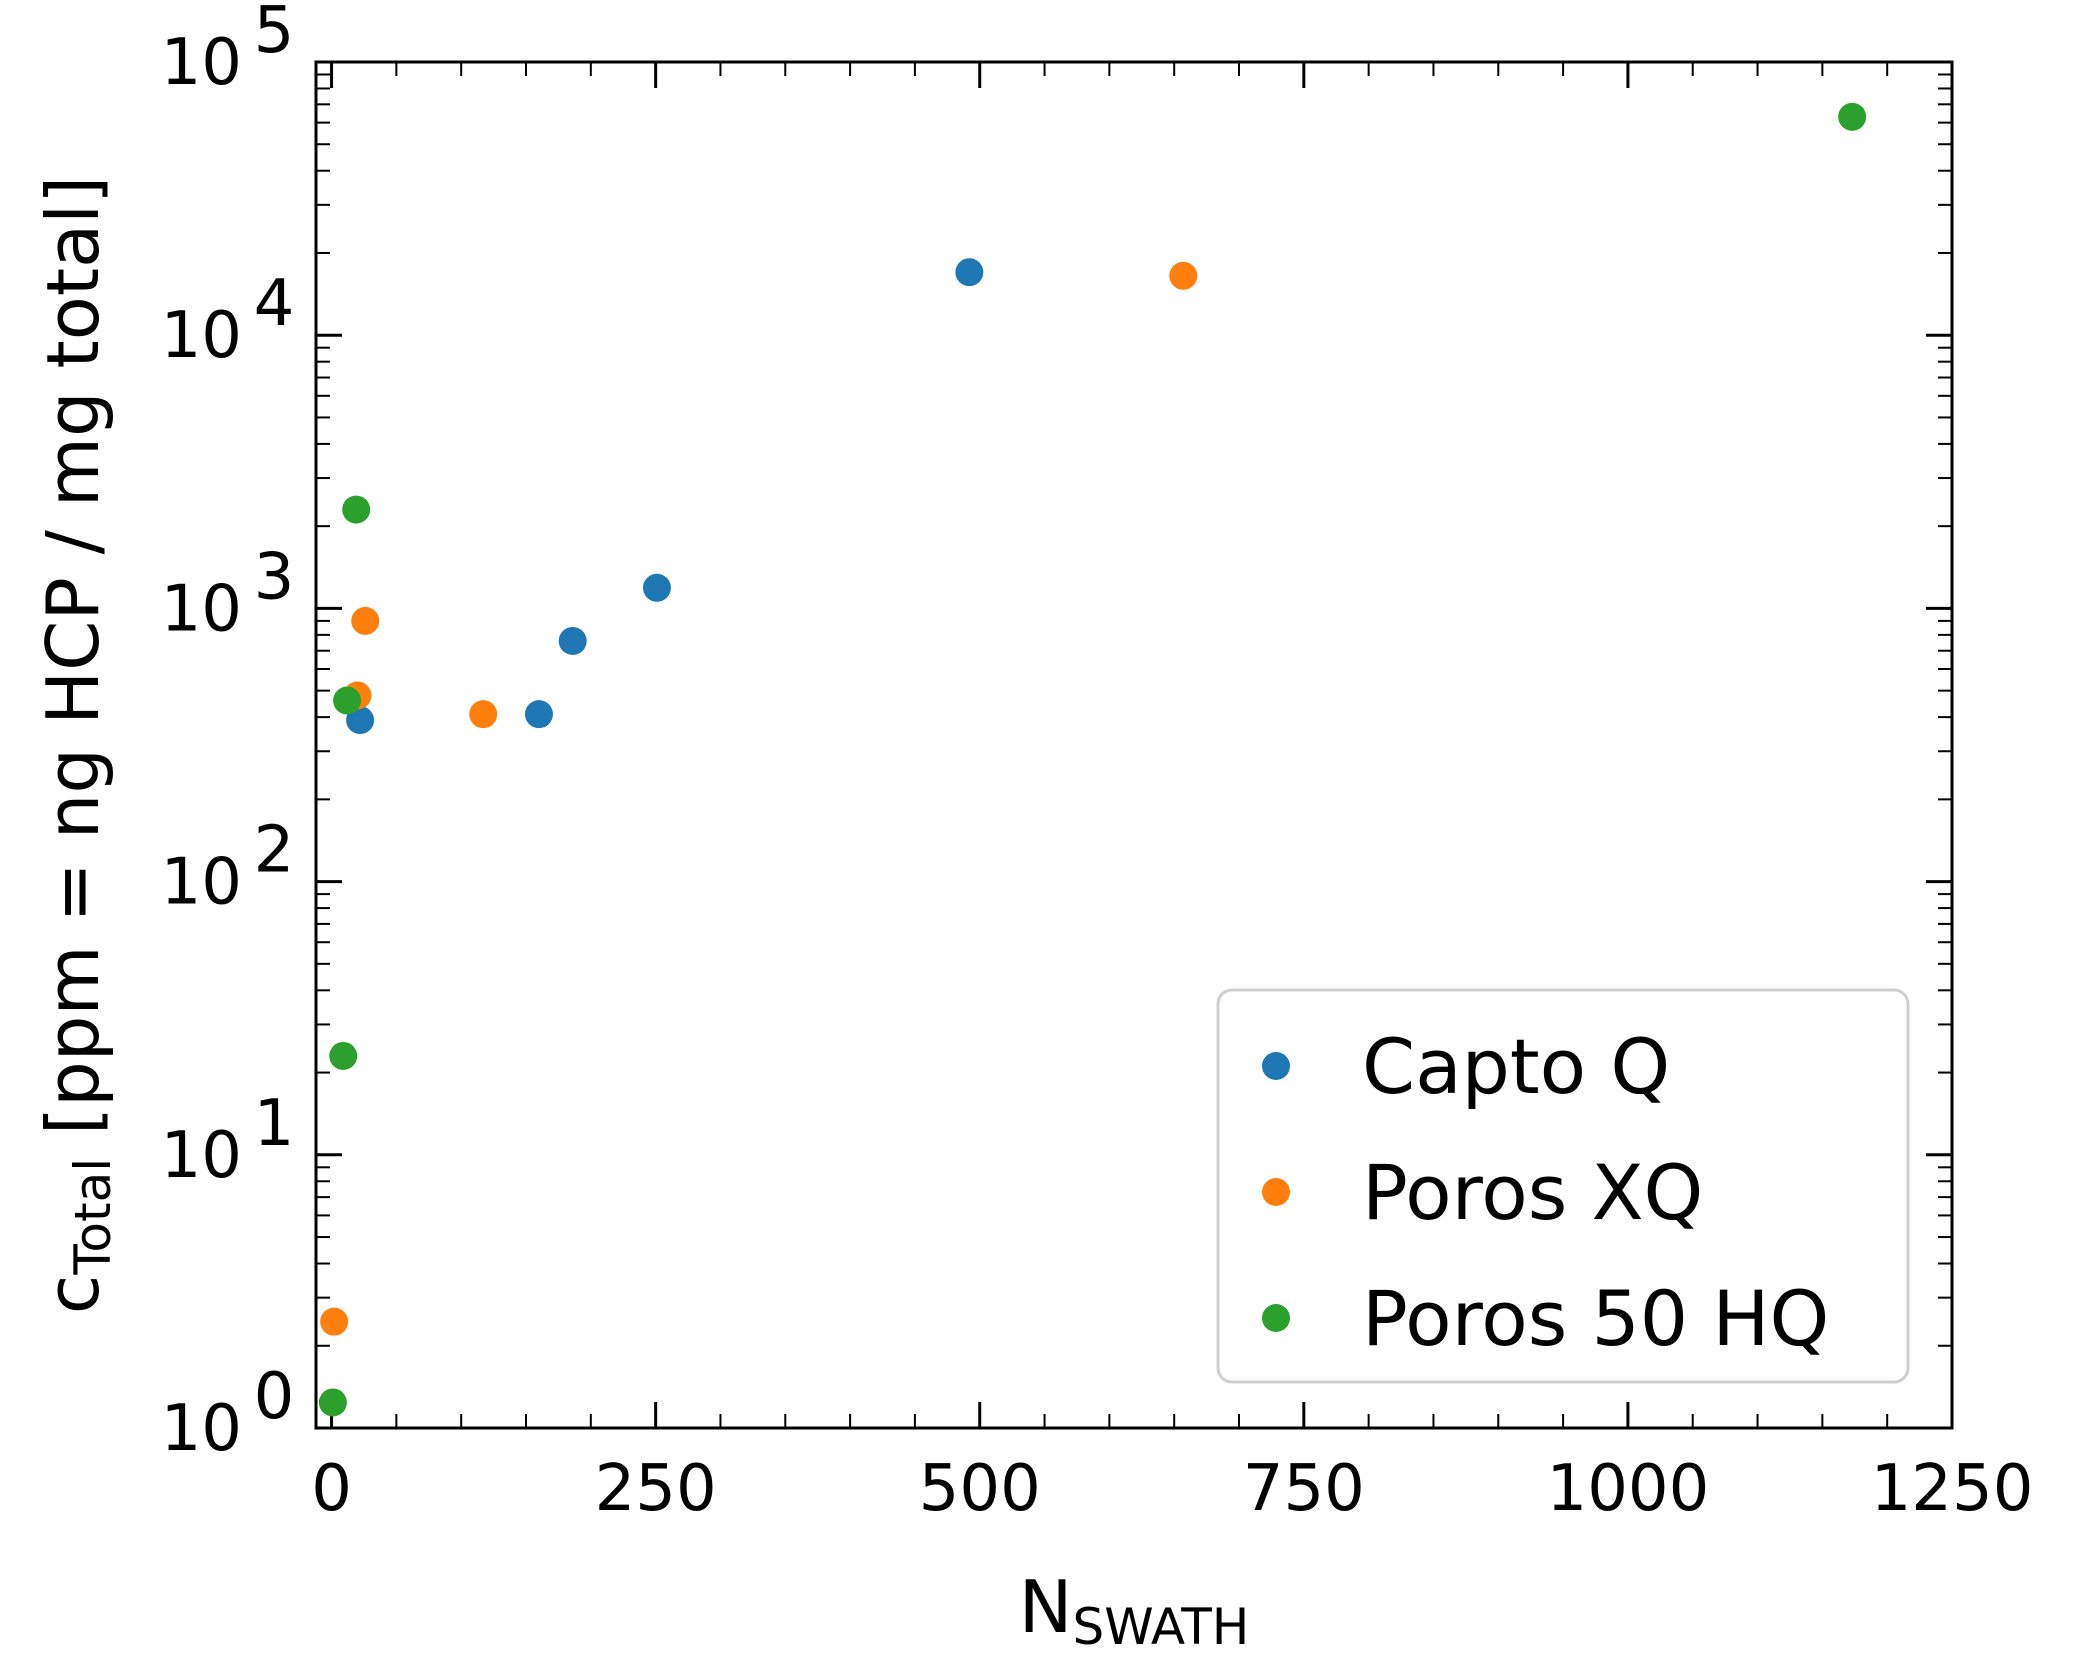  I want to click on y-tick-exponent: 1, so click(274, 1124).